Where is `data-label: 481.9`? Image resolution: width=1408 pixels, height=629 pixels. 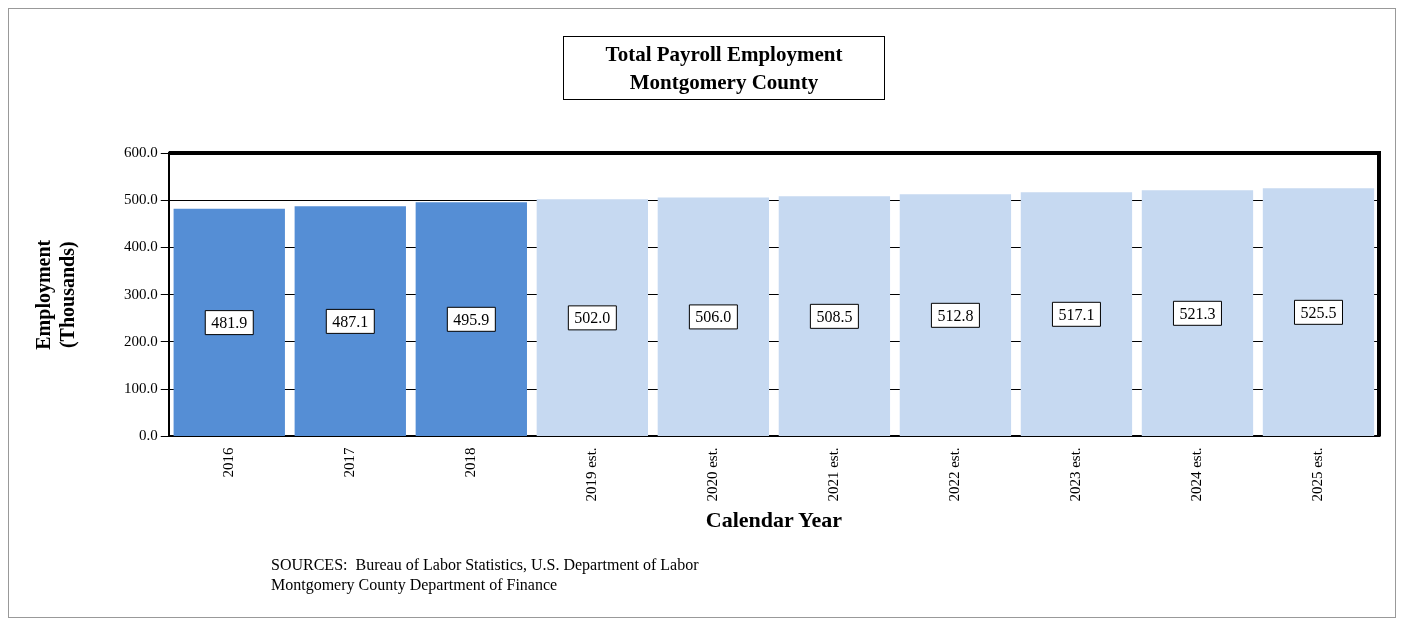 data-label: 481.9 is located at coordinates (229, 322).